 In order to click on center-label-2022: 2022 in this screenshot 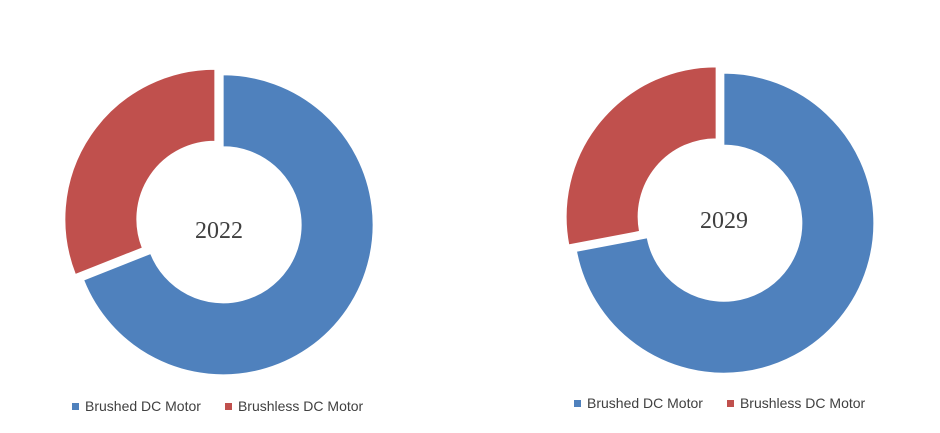, I will do `click(219, 231)`.